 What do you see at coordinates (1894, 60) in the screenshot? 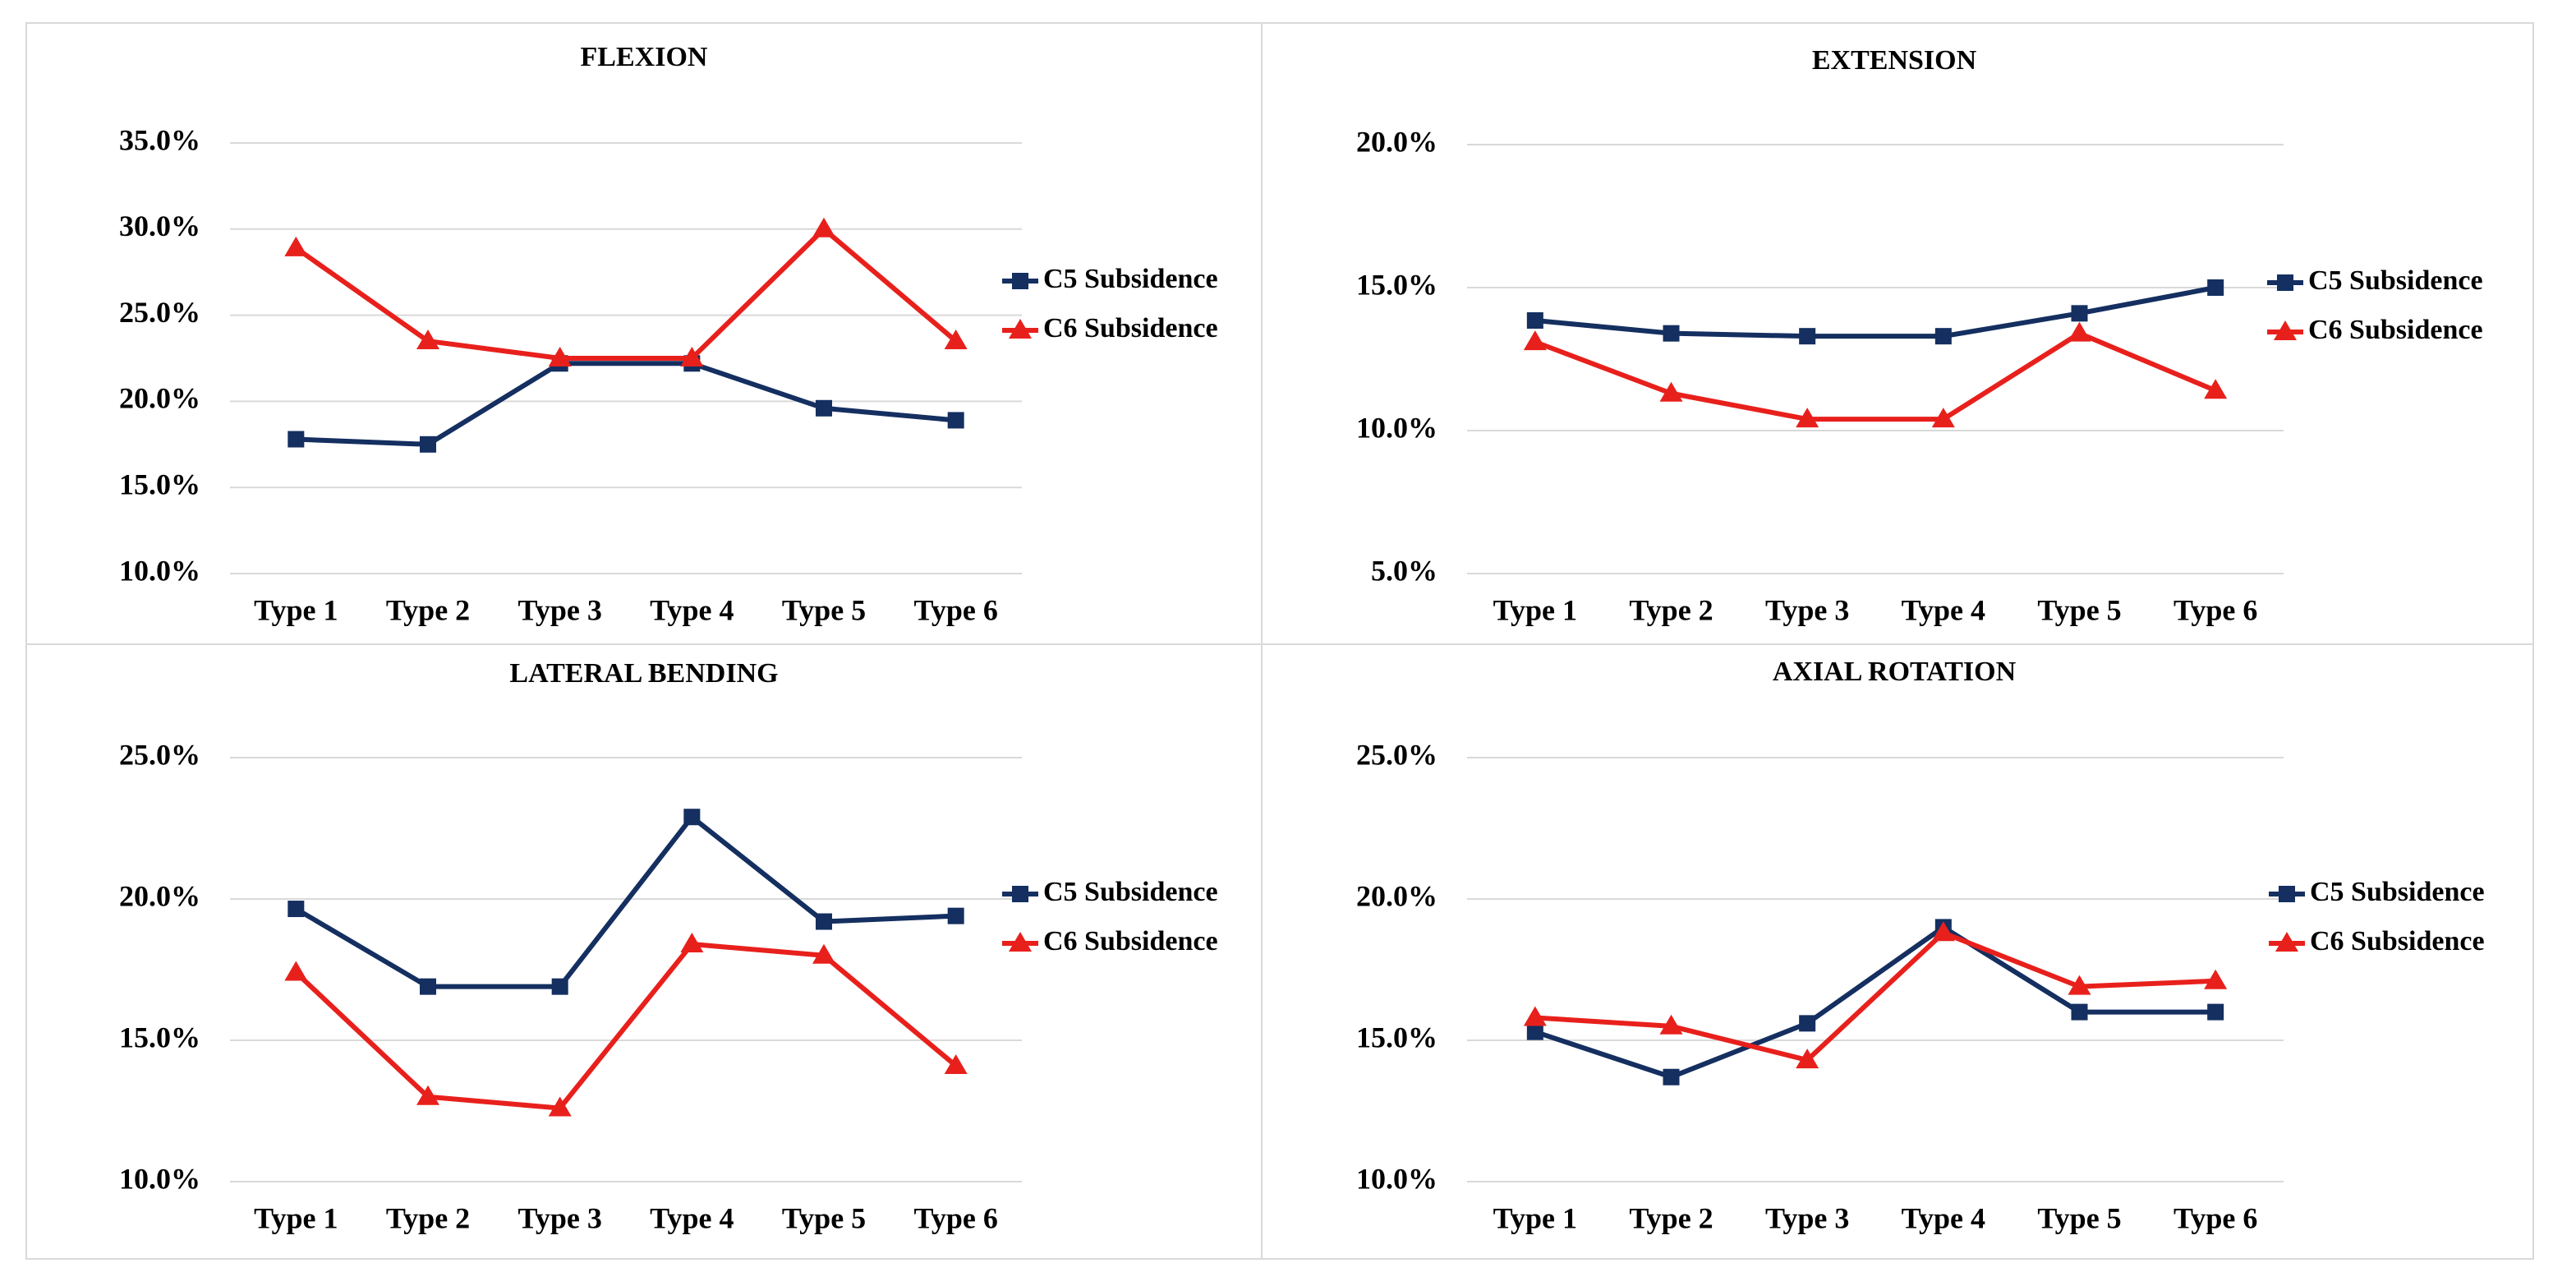
I see `chart-title: EXTENSION` at bounding box center [1894, 60].